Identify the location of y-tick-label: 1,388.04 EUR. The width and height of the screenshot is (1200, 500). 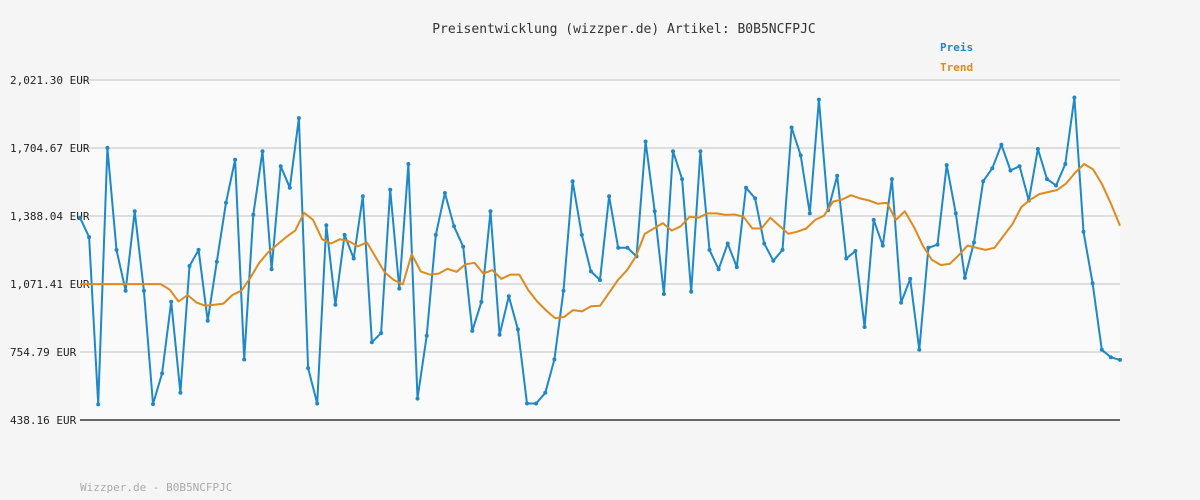
(50, 216).